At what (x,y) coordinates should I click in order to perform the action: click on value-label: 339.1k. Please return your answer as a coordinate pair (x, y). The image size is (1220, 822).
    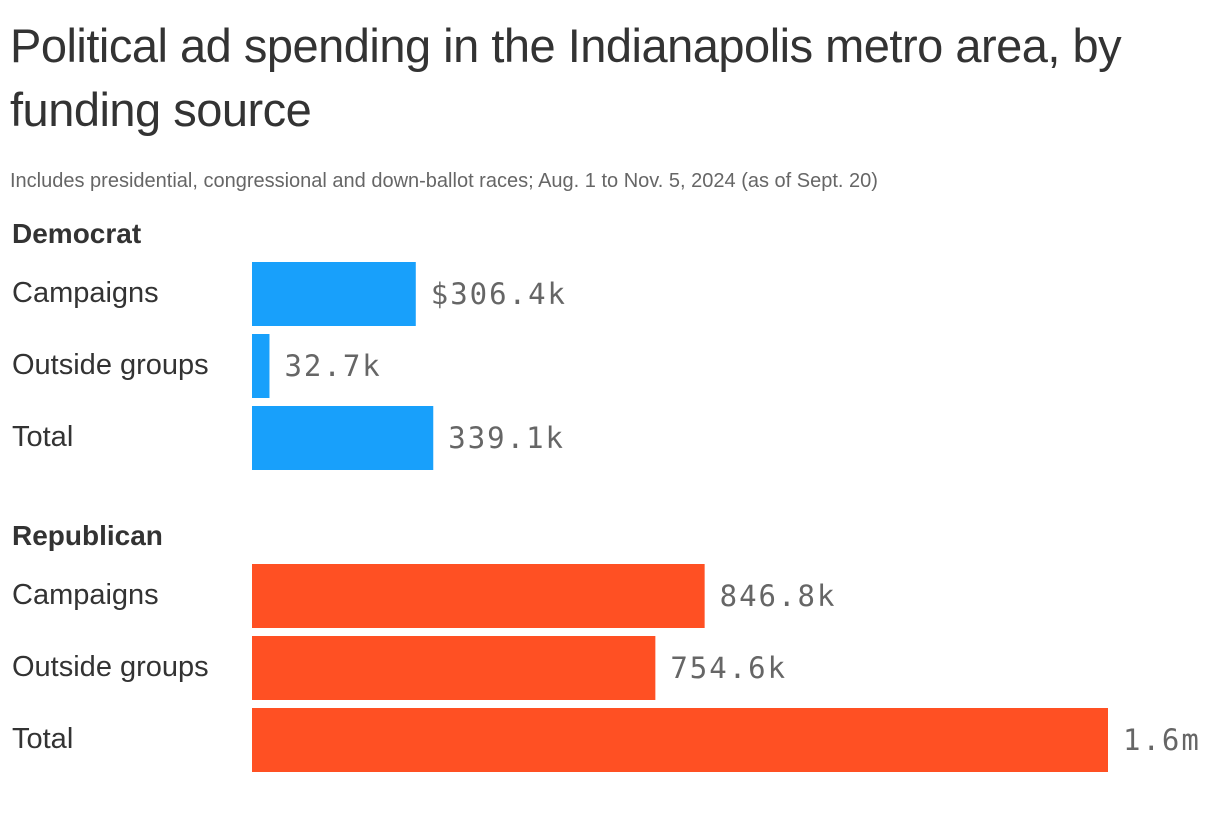
    Looking at the image, I should click on (506, 438).